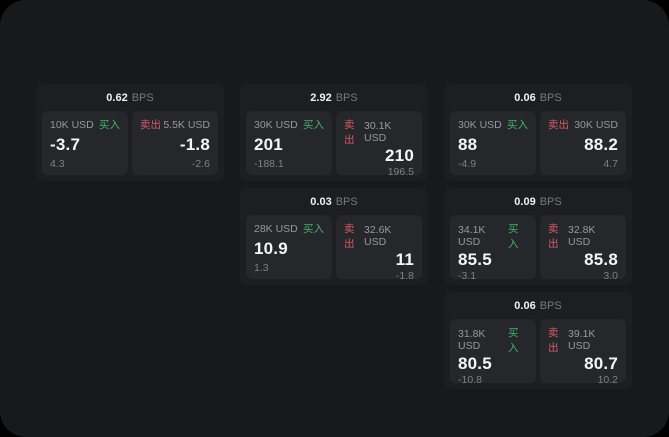  I want to click on buy-size: 10K USD, so click(72, 124).